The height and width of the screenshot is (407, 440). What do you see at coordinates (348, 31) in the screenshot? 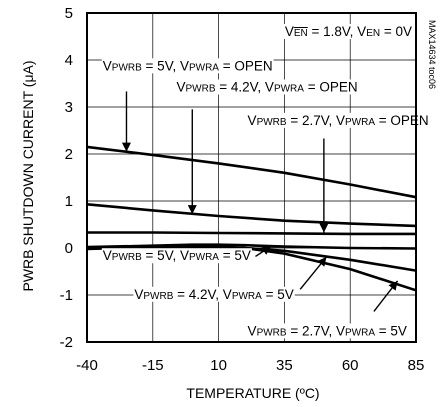
I see `test-conditions: VEN = 1.8V, VEN = 0V` at bounding box center [348, 31].